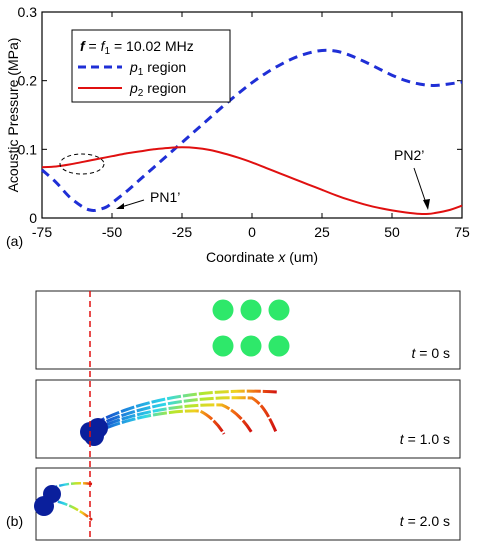 The image size is (478, 550). What do you see at coordinates (42, 232) in the screenshot?
I see `x-tick-label: -75` at bounding box center [42, 232].